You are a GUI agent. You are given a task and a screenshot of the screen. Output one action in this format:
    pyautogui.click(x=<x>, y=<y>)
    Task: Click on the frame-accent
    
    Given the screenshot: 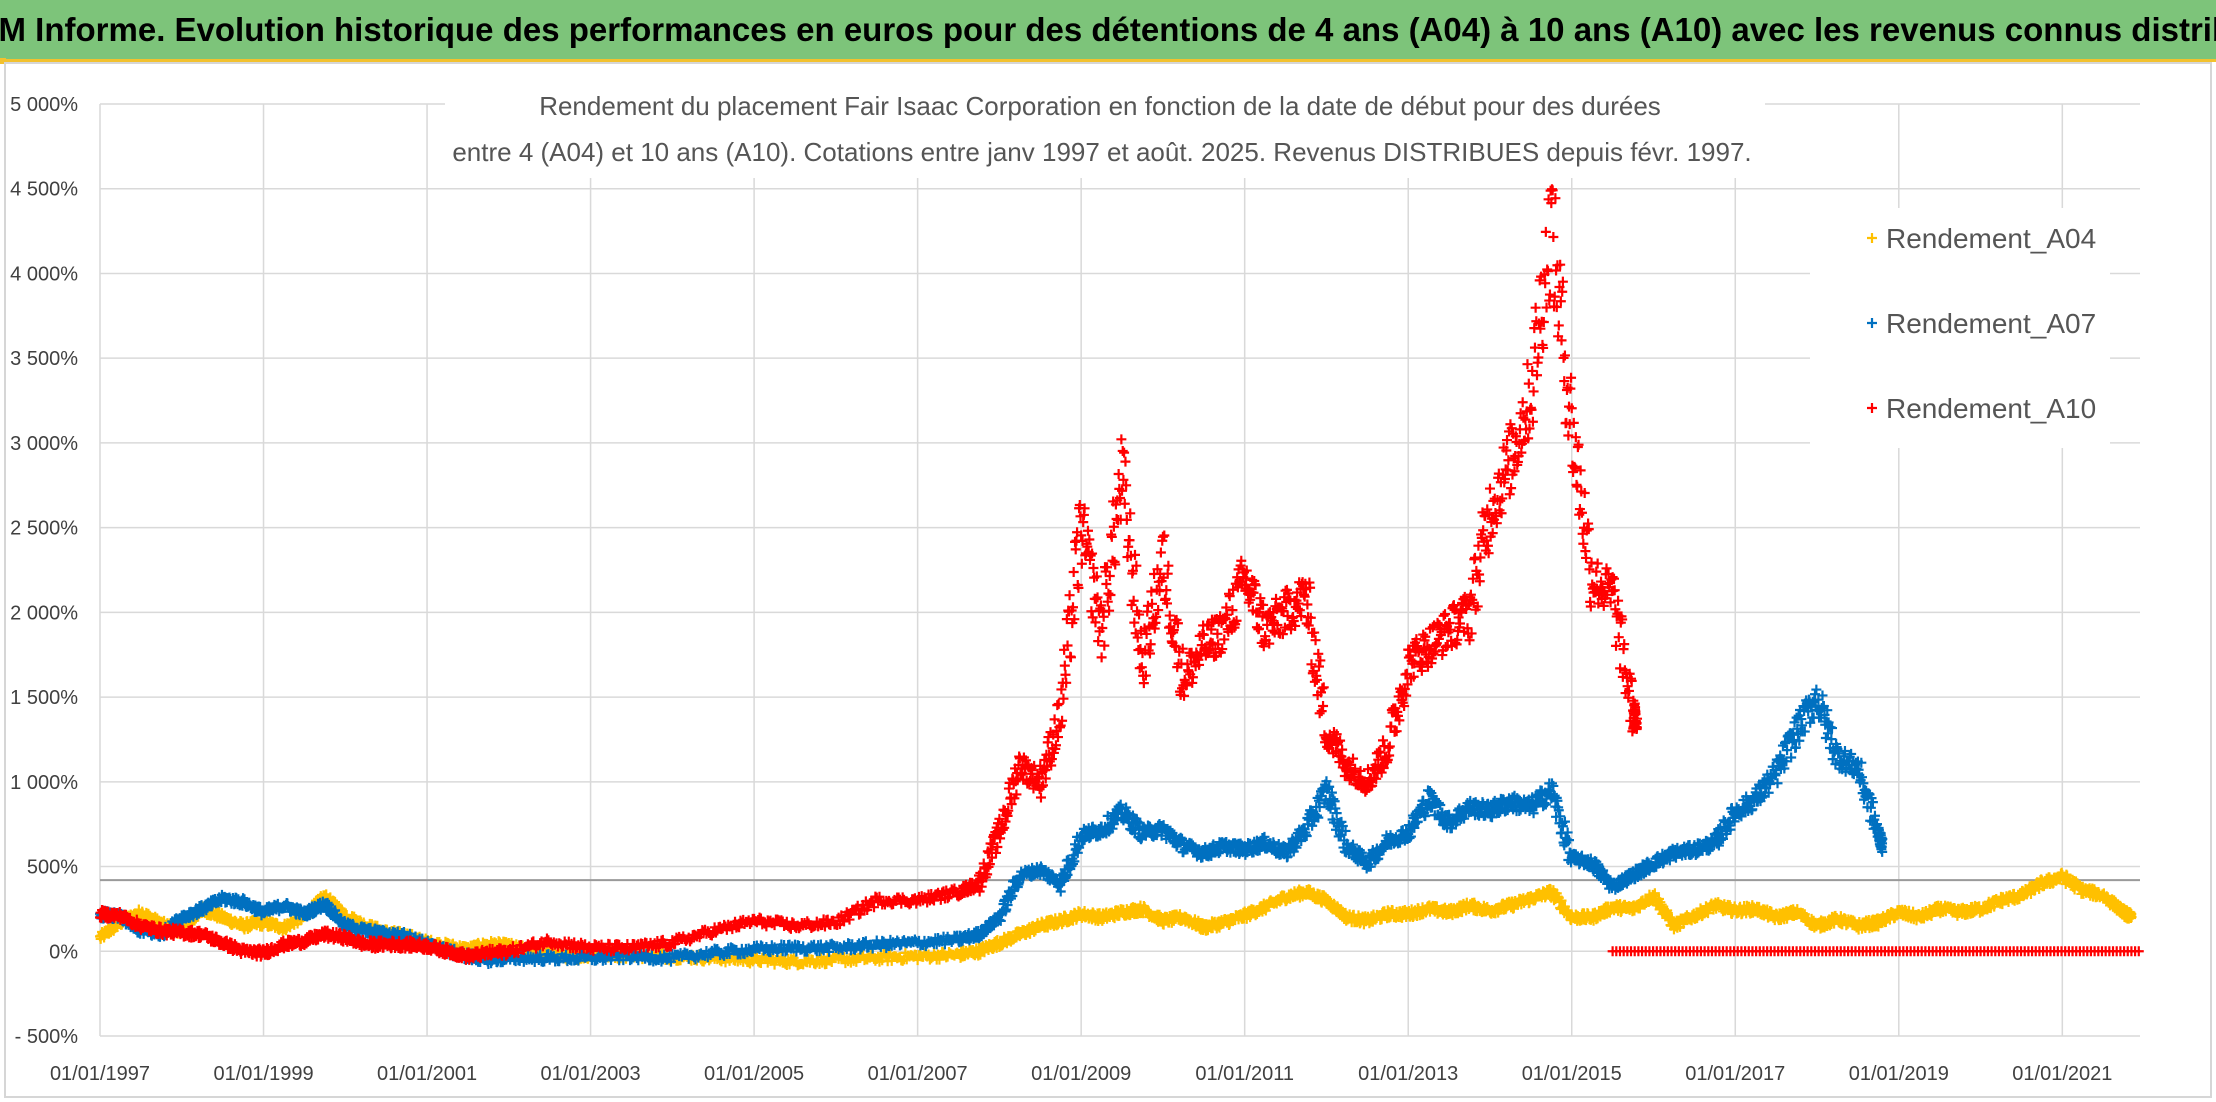 What is the action you would take?
    pyautogui.click(x=3, y=580)
    